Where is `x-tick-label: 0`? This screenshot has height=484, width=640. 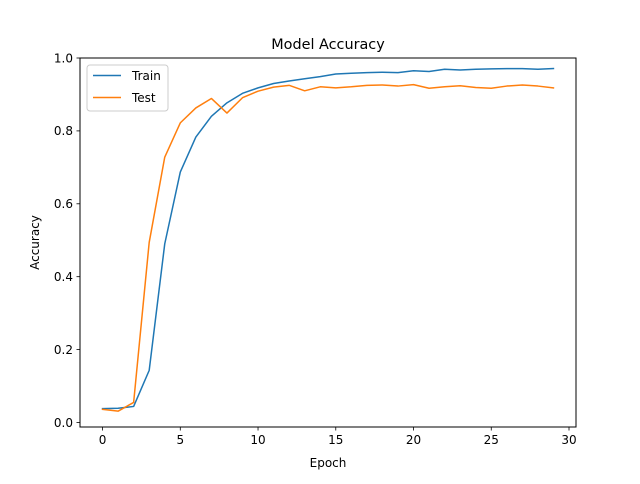 x-tick-label: 0 is located at coordinates (103, 440).